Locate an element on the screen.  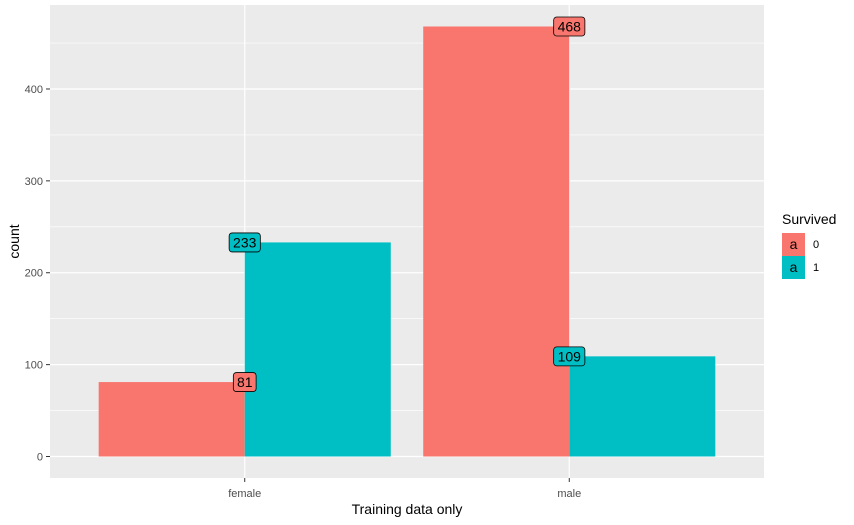
y-tick-label: 200 is located at coordinates (34, 274).